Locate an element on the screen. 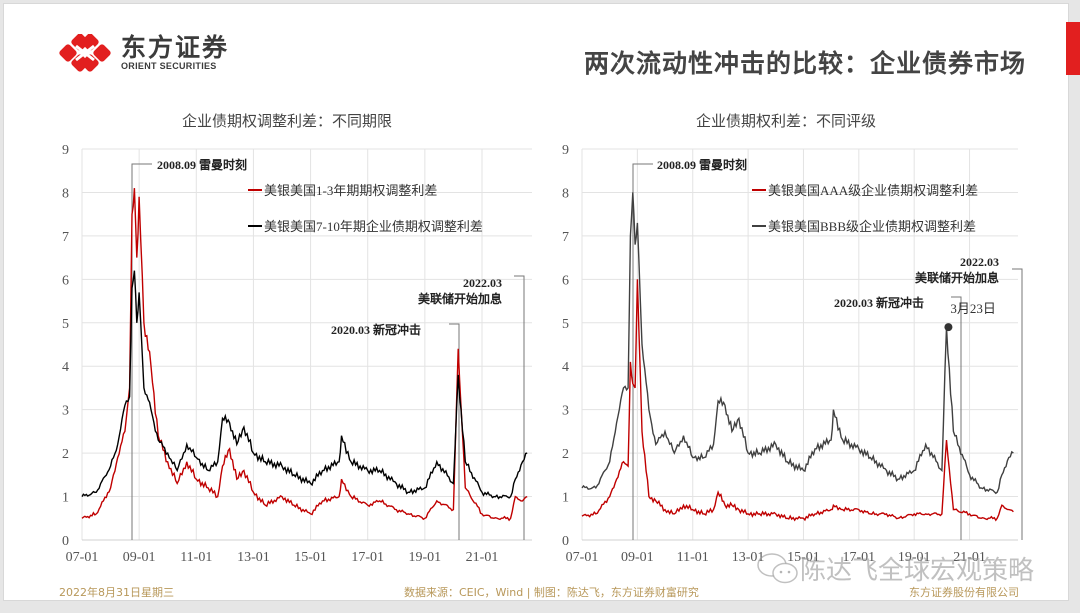  logo-english-name: ORIENT SECURITIES is located at coordinates (169, 65).